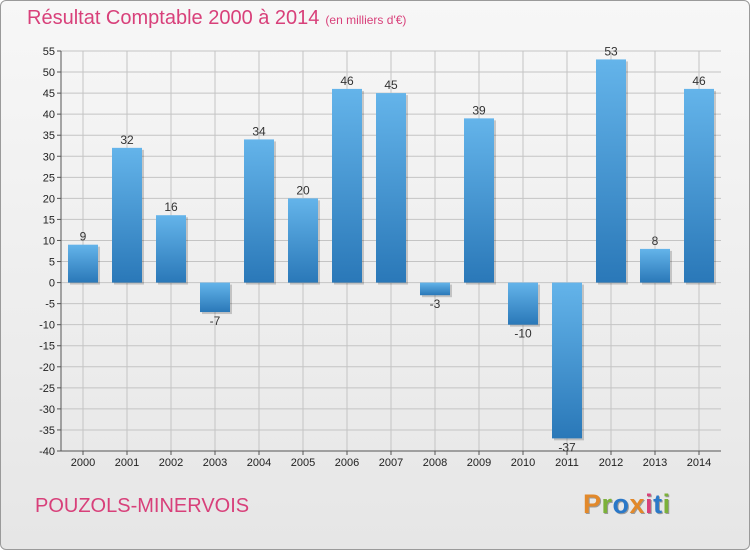 The width and height of the screenshot is (750, 550). What do you see at coordinates (47, 410) in the screenshot?
I see `y-tick-label: -30` at bounding box center [47, 410].